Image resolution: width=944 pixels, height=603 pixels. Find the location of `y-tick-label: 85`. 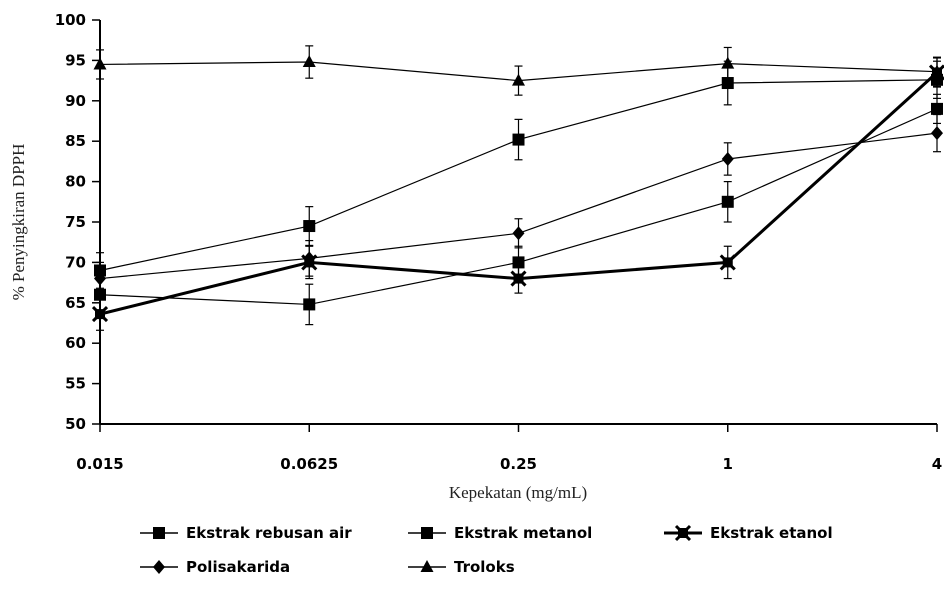

y-tick-label: 85 is located at coordinates (75, 141).